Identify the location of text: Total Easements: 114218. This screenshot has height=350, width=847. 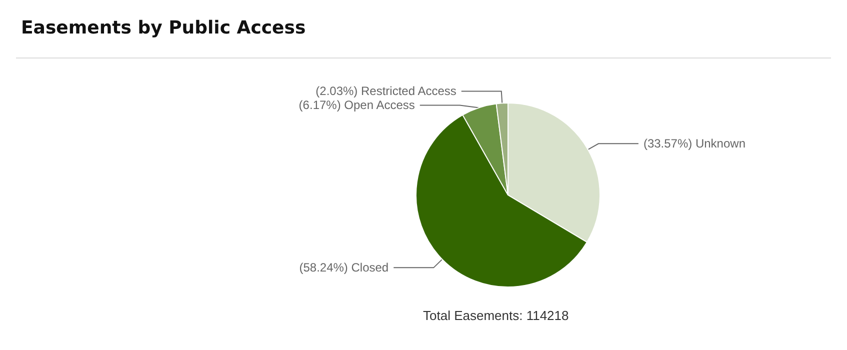
(496, 315).